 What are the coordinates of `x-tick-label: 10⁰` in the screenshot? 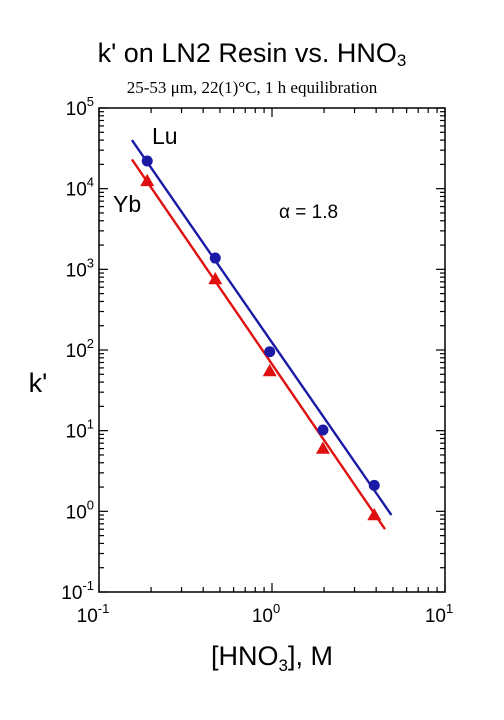 It's located at (266, 614).